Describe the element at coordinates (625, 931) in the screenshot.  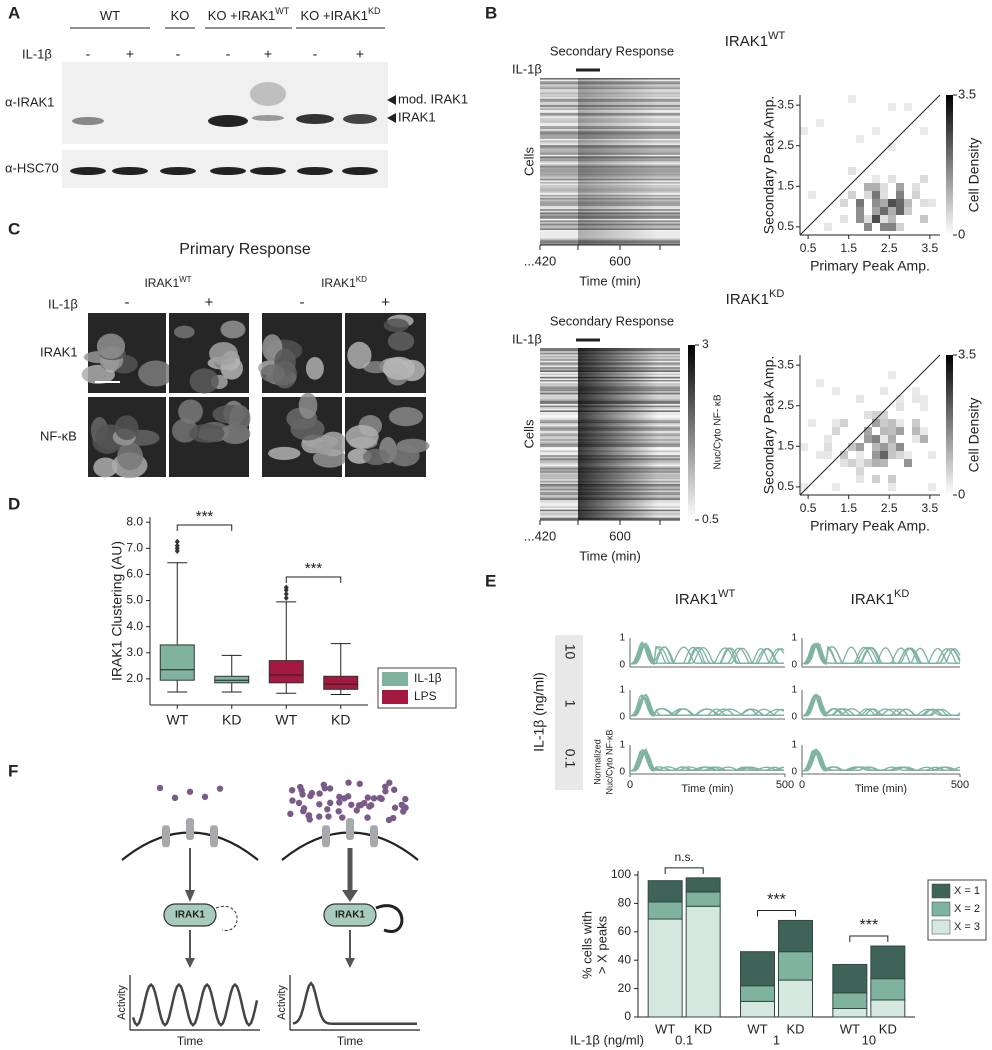
I see `y-tick-label: 60` at that location.